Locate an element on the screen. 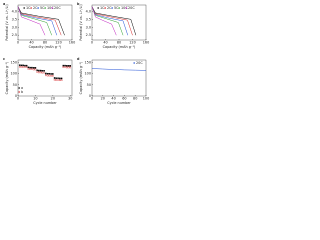 The image size is (320, 240). x-tick-label: 10 is located at coordinates (35, 99).